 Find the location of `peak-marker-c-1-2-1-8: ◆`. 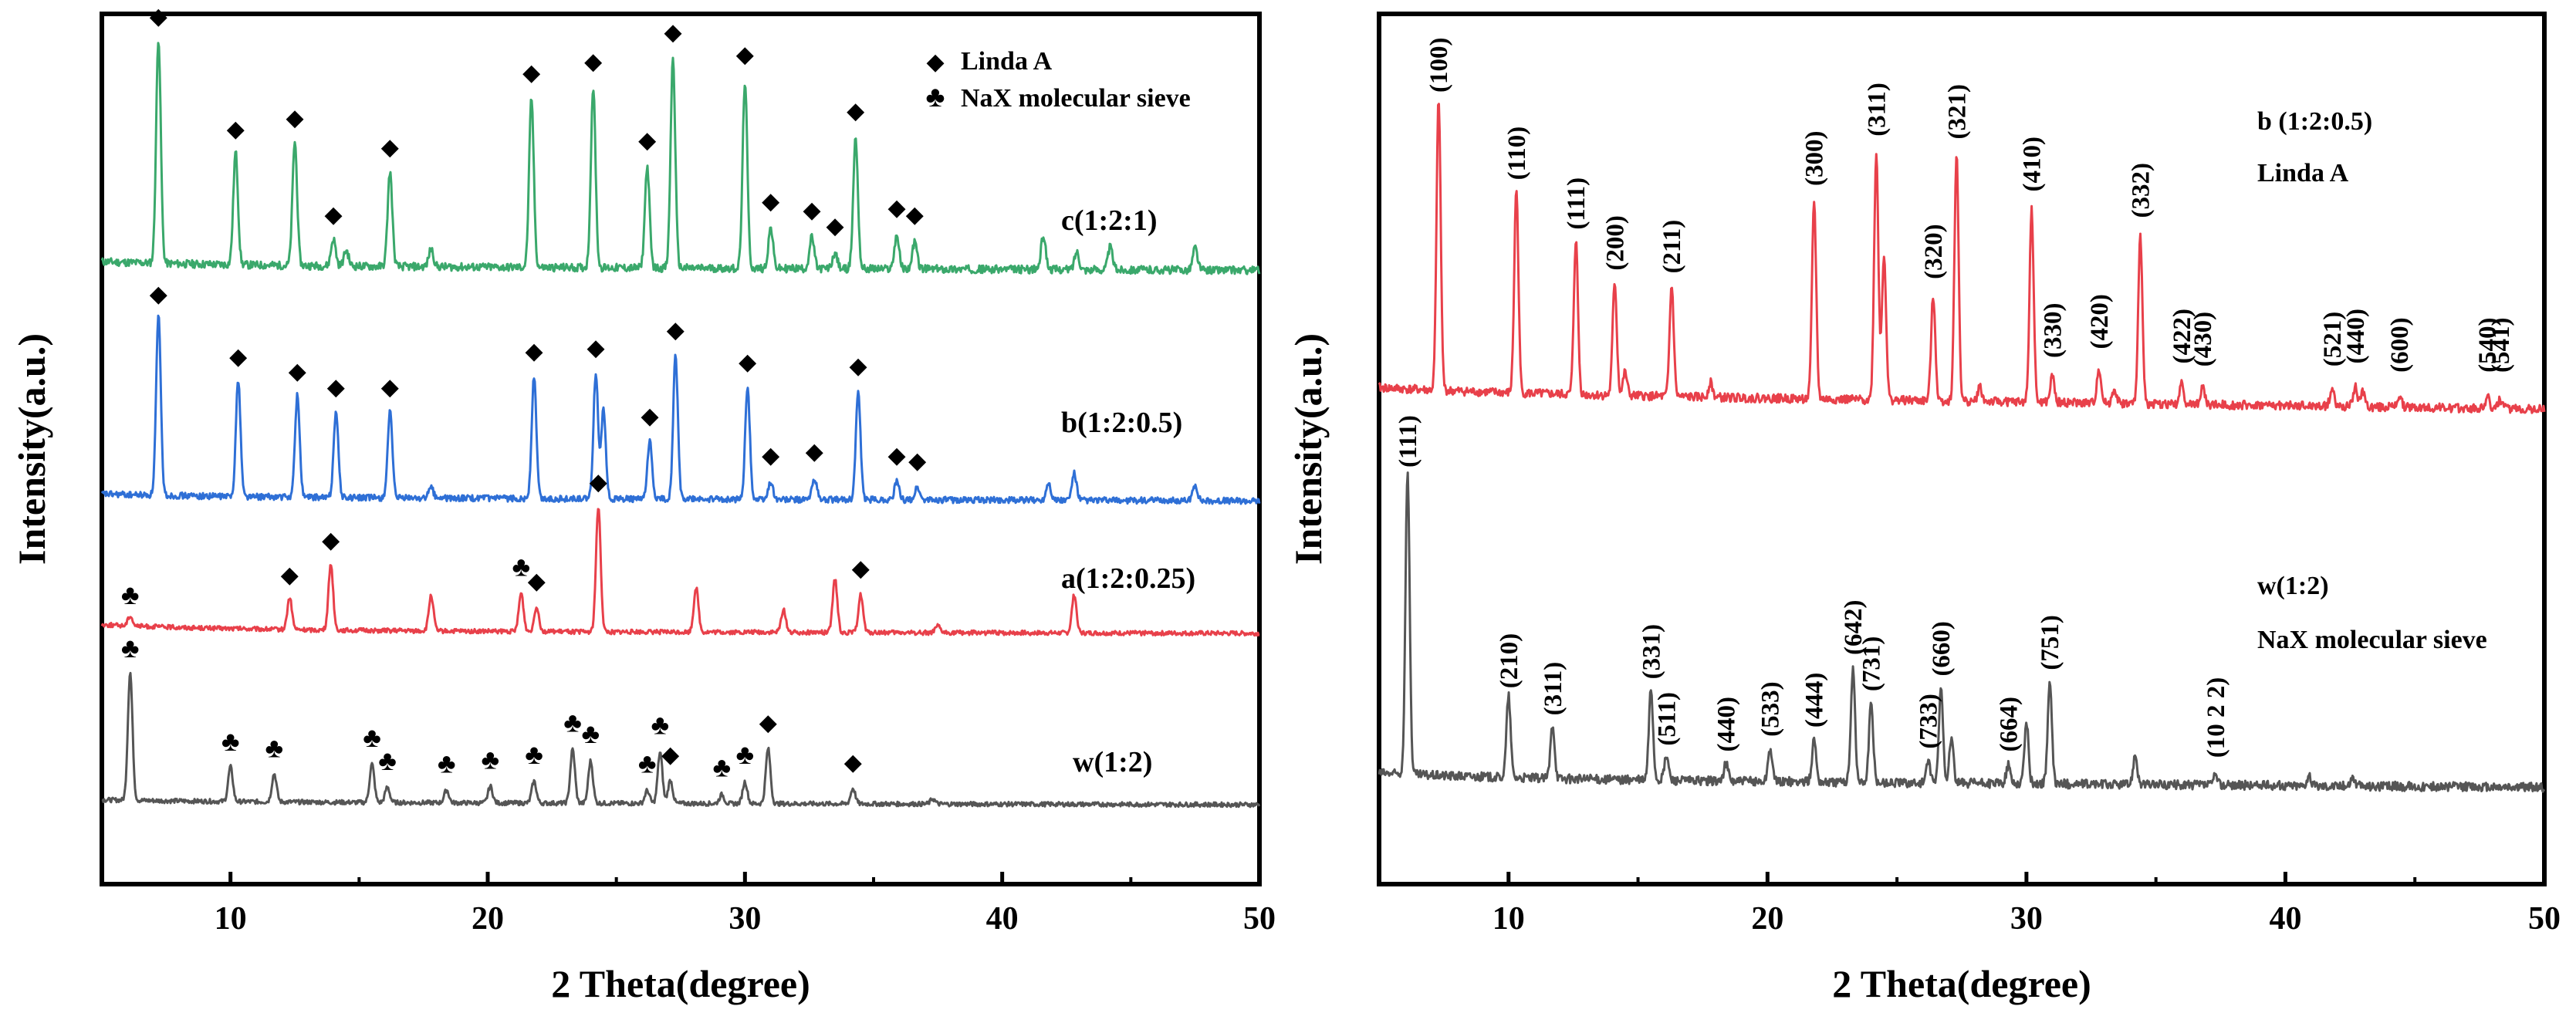

peak-marker-c-1-2-1-8: ◆ is located at coordinates (672, 32).